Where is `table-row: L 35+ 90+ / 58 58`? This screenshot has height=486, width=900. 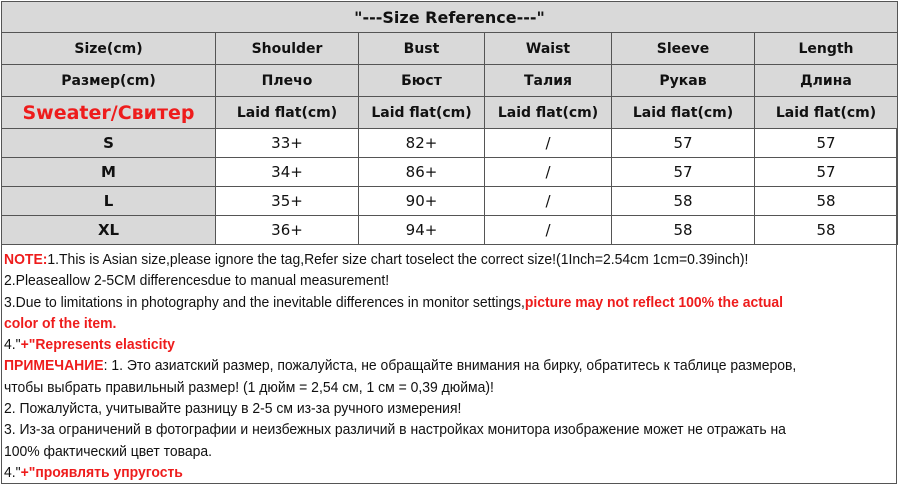
table-row: L 35+ 90+ / 58 58 is located at coordinates (449, 201).